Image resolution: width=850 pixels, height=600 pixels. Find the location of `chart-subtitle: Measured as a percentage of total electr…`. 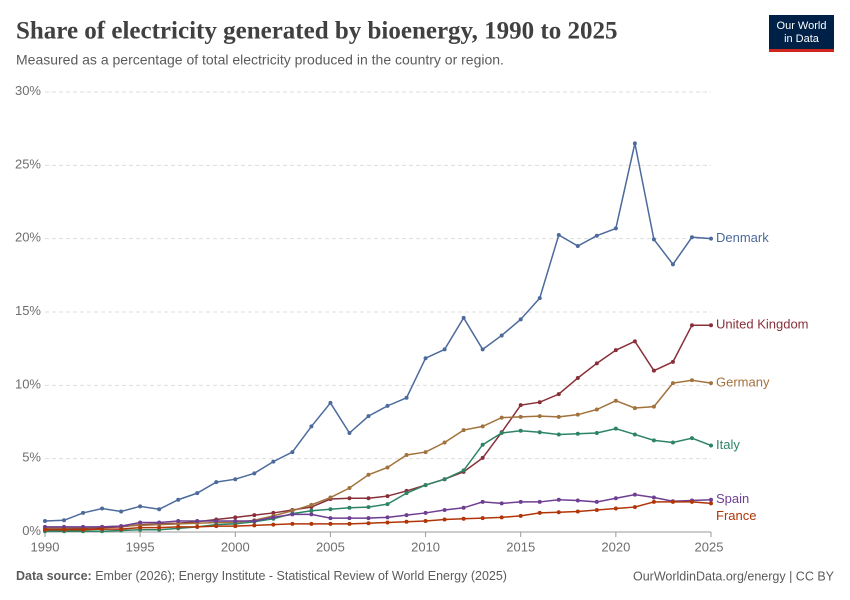

chart-subtitle: Measured as a percentage of total electr… is located at coordinates (260, 60).